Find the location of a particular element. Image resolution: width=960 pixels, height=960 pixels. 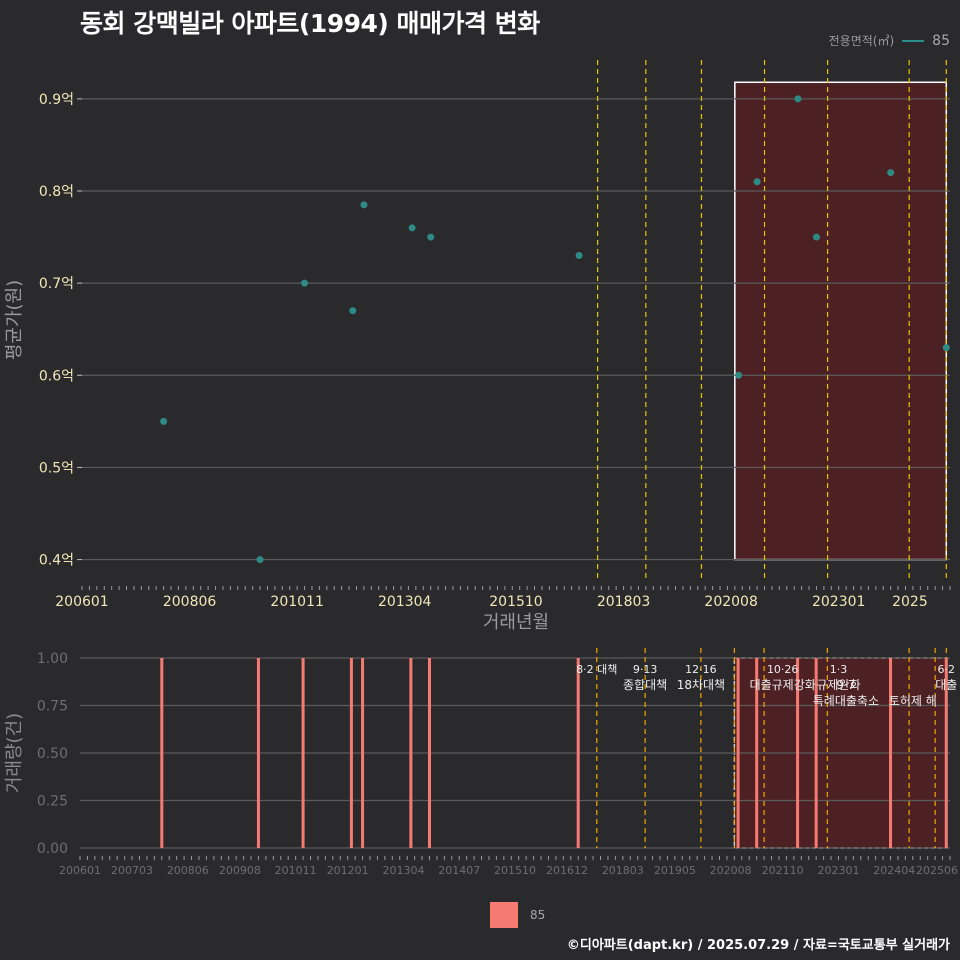

chart-title: 동회 강맥빌라 아파트(1994) 매매가격 변화 is located at coordinates (310, 23).